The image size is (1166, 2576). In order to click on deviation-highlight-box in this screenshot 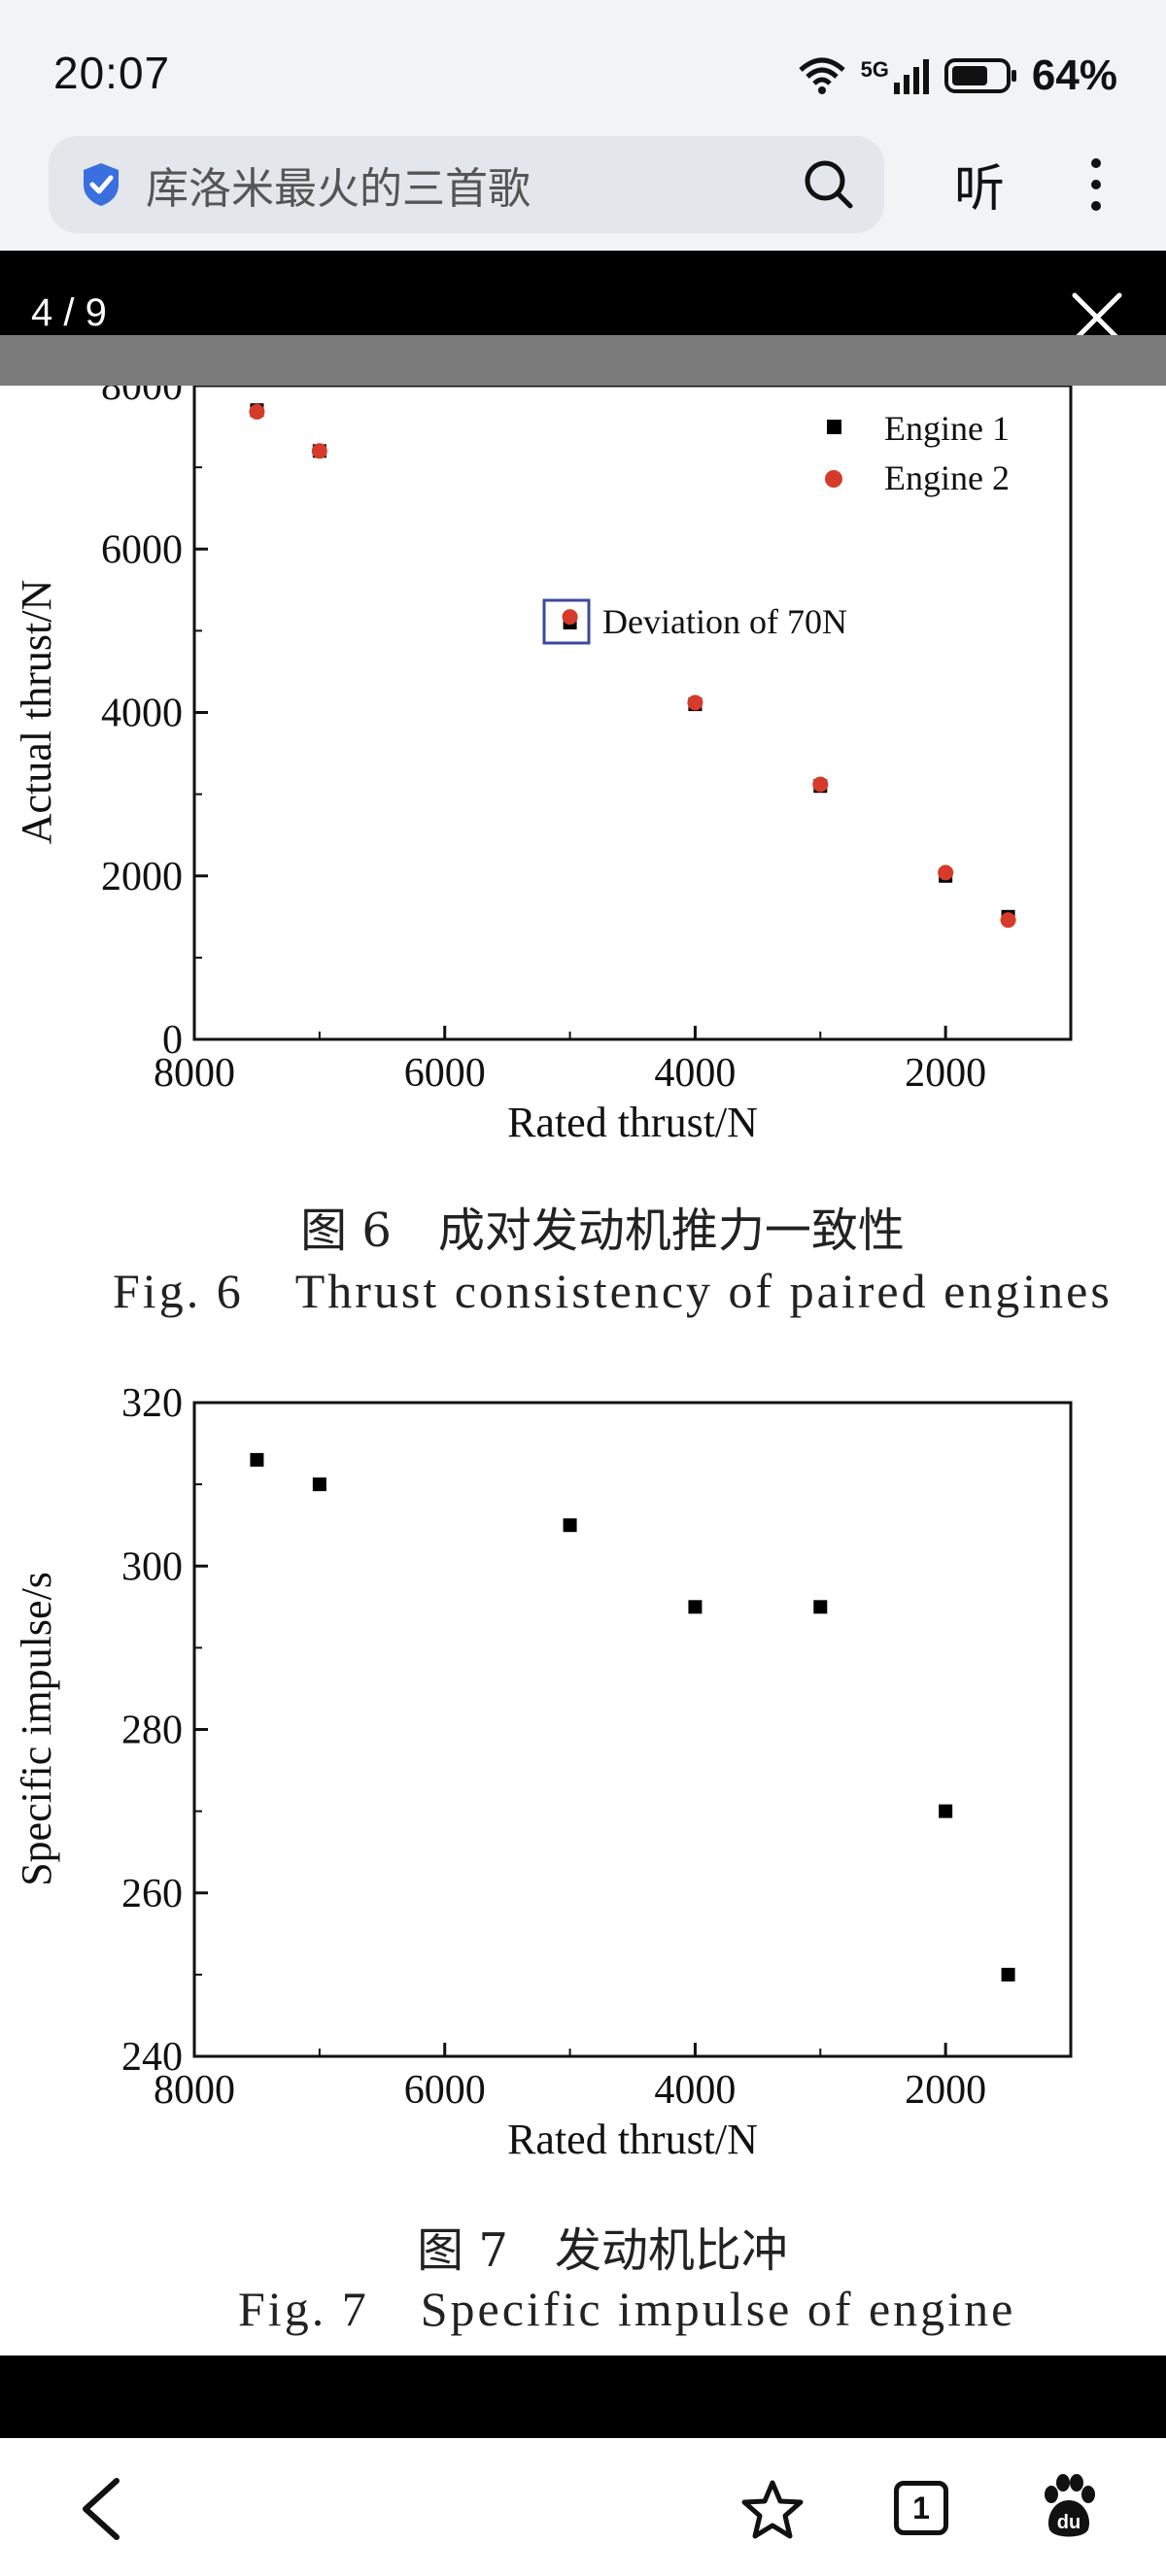, I will do `click(566, 621)`.